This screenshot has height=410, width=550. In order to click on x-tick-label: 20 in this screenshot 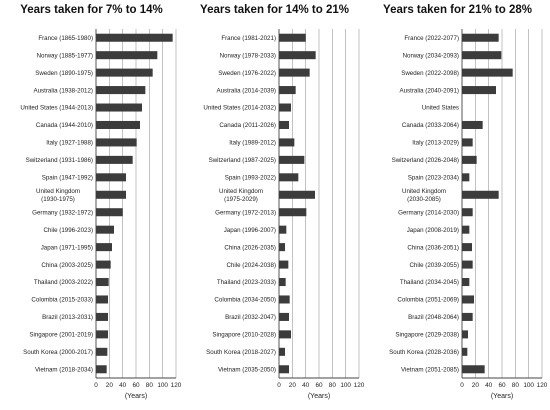, I will do `click(476, 385)`.